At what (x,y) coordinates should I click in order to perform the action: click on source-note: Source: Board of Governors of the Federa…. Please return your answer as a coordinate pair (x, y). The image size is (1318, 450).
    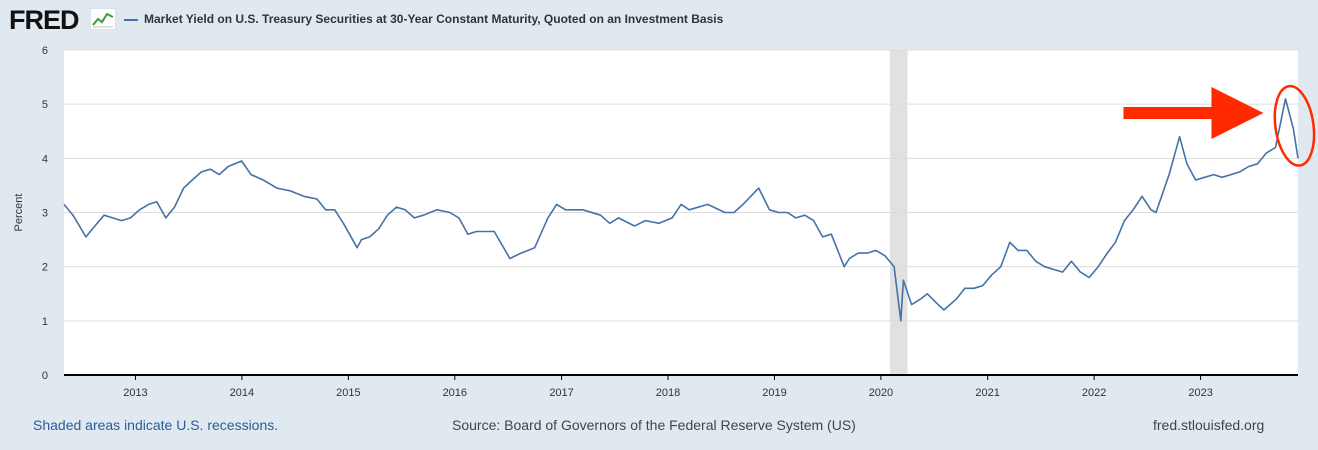
    Looking at the image, I should click on (654, 425).